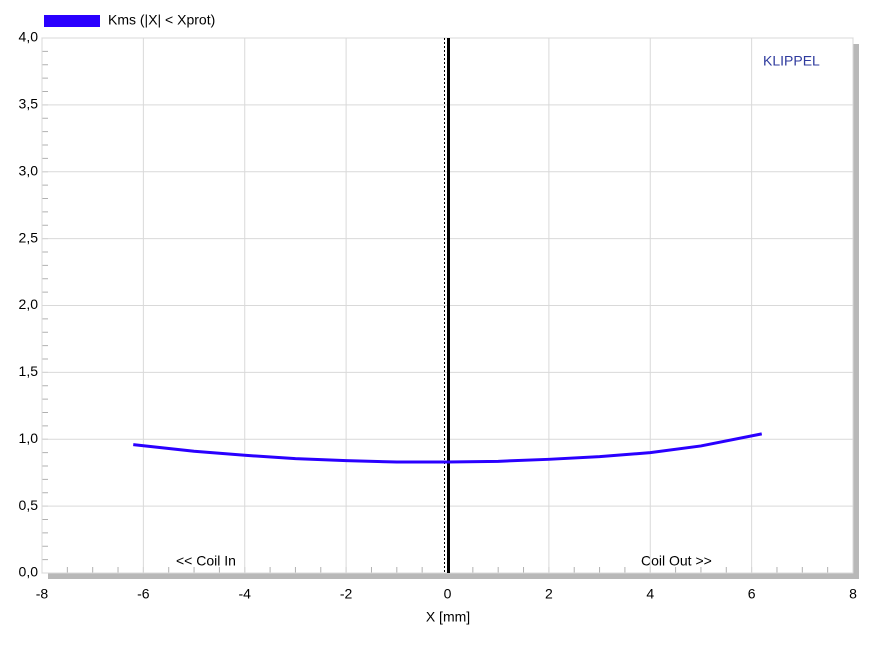  I want to click on y-tick-label: 0,0, so click(29, 572).